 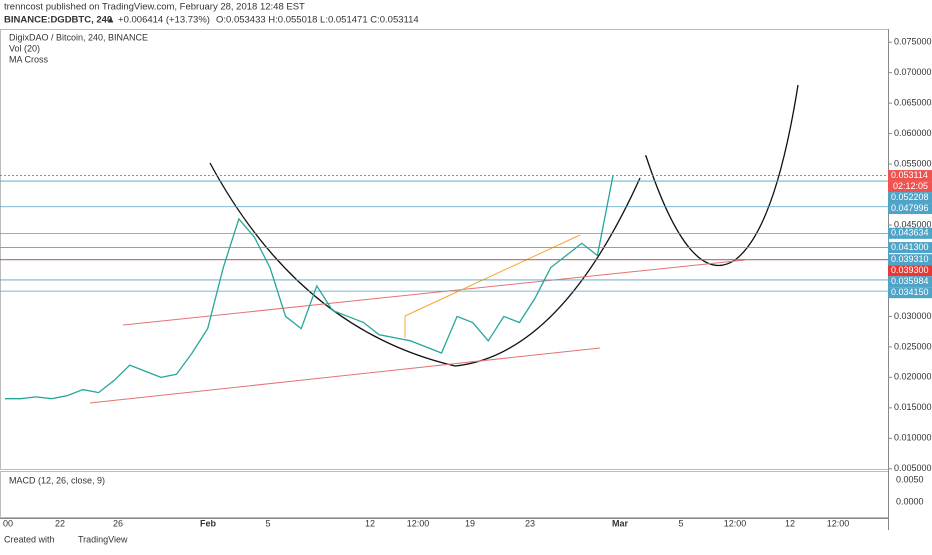 I want to click on price-level-label: 0.043634, so click(x=910, y=233).